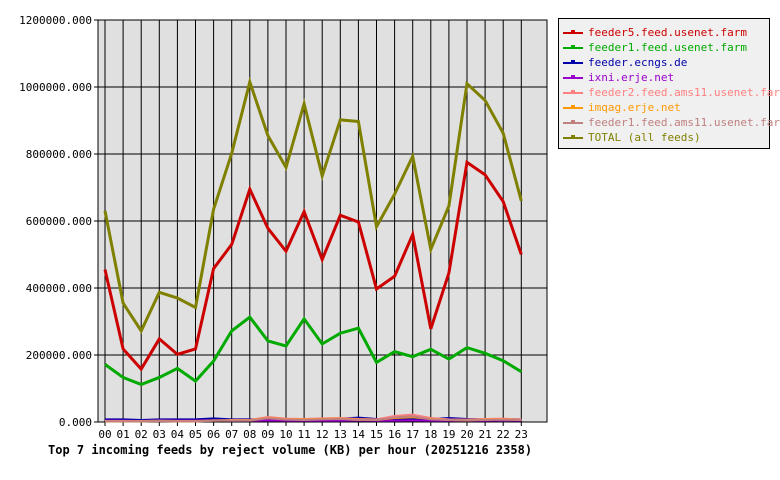 Image resolution: width=780 pixels, height=480 pixels. What do you see at coordinates (55, 87) in the screenshot?
I see `y-tick-label: 1000000.000` at bounding box center [55, 87].